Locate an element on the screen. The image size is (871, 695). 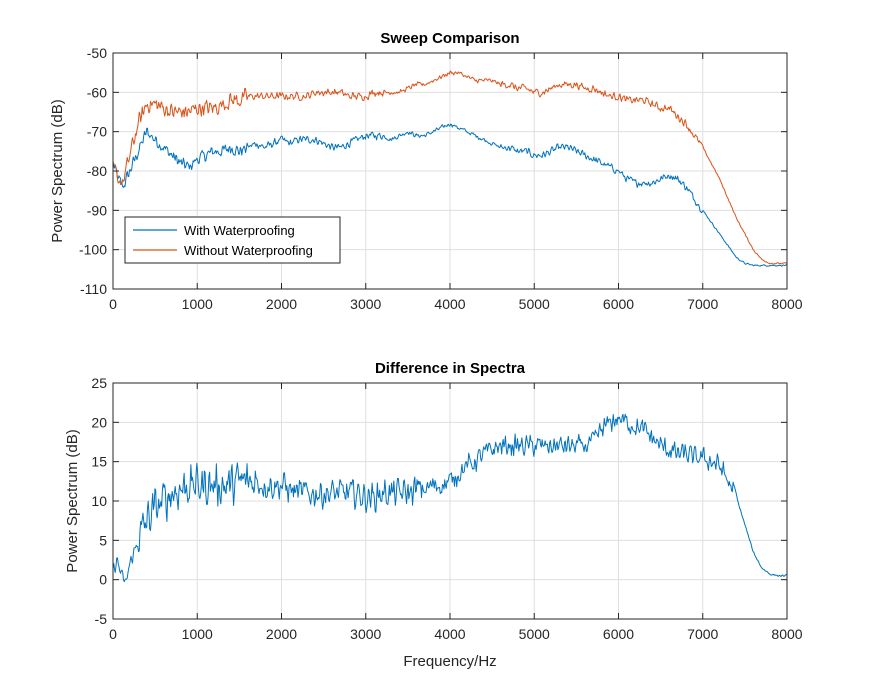
difference-x-tick-label: 6000 is located at coordinates (618, 634).